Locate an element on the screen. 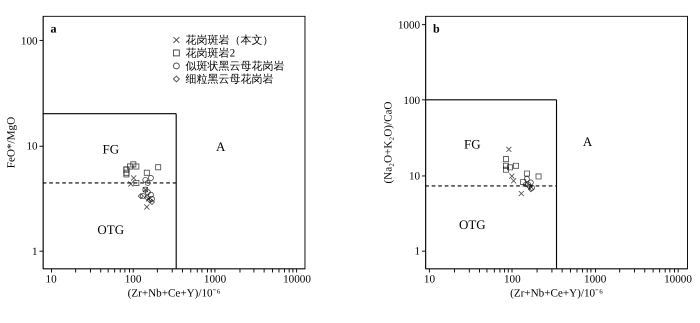 The image size is (700, 323). legend-label: 花岗斑岩（本文） is located at coordinates (230, 40).